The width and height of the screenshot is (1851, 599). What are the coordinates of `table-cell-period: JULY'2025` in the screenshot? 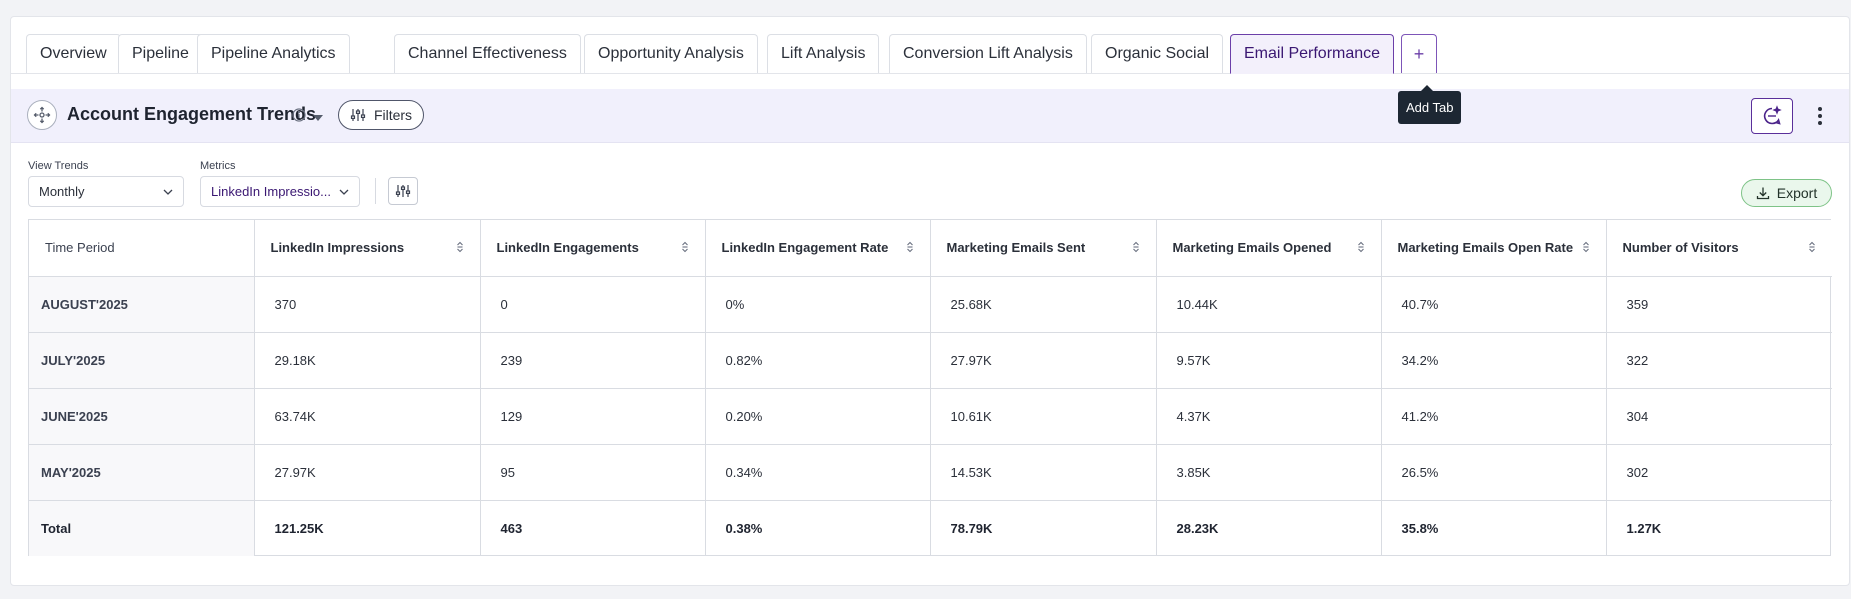 It's located at (142, 360).